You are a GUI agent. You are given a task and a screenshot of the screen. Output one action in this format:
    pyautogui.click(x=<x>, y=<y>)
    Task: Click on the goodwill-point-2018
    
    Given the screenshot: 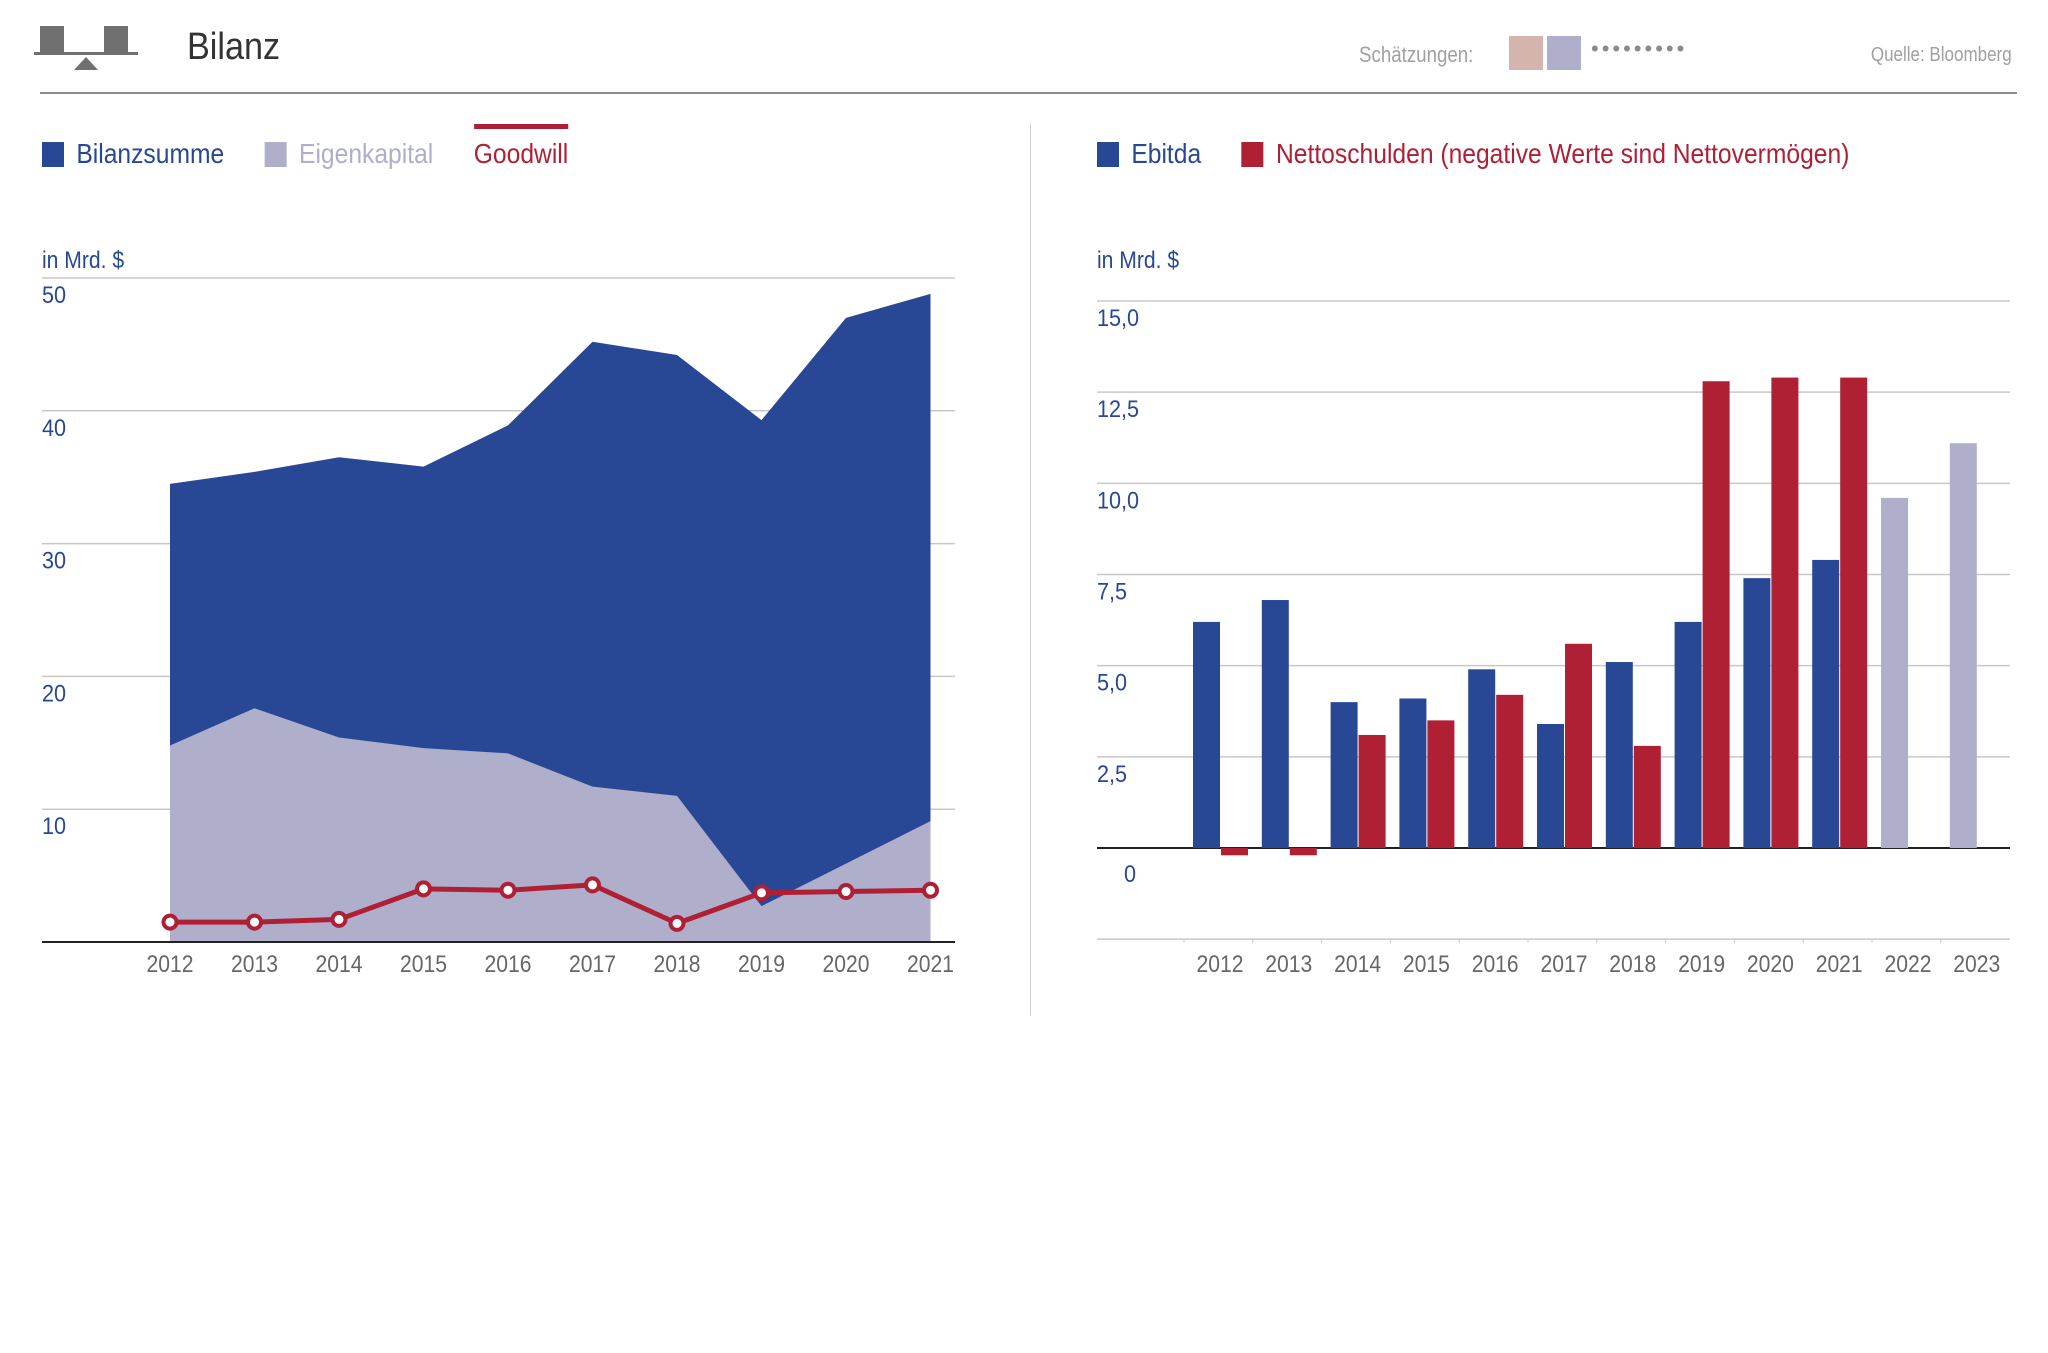 What is the action you would take?
    pyautogui.click(x=677, y=923)
    